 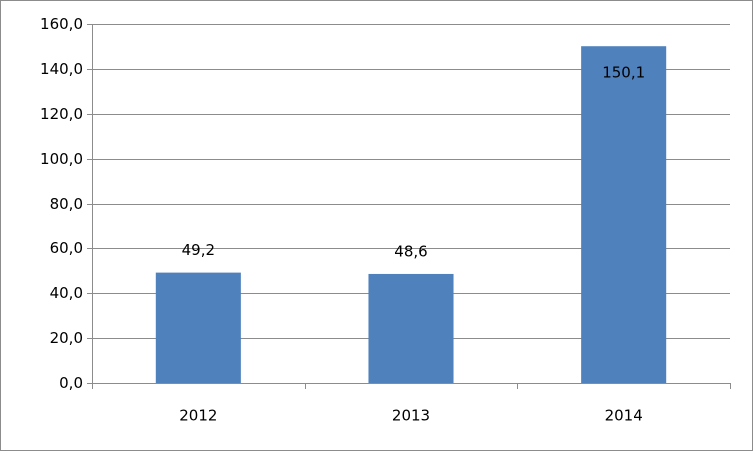 I want to click on y-tick-label: 20,0, so click(x=66, y=338).